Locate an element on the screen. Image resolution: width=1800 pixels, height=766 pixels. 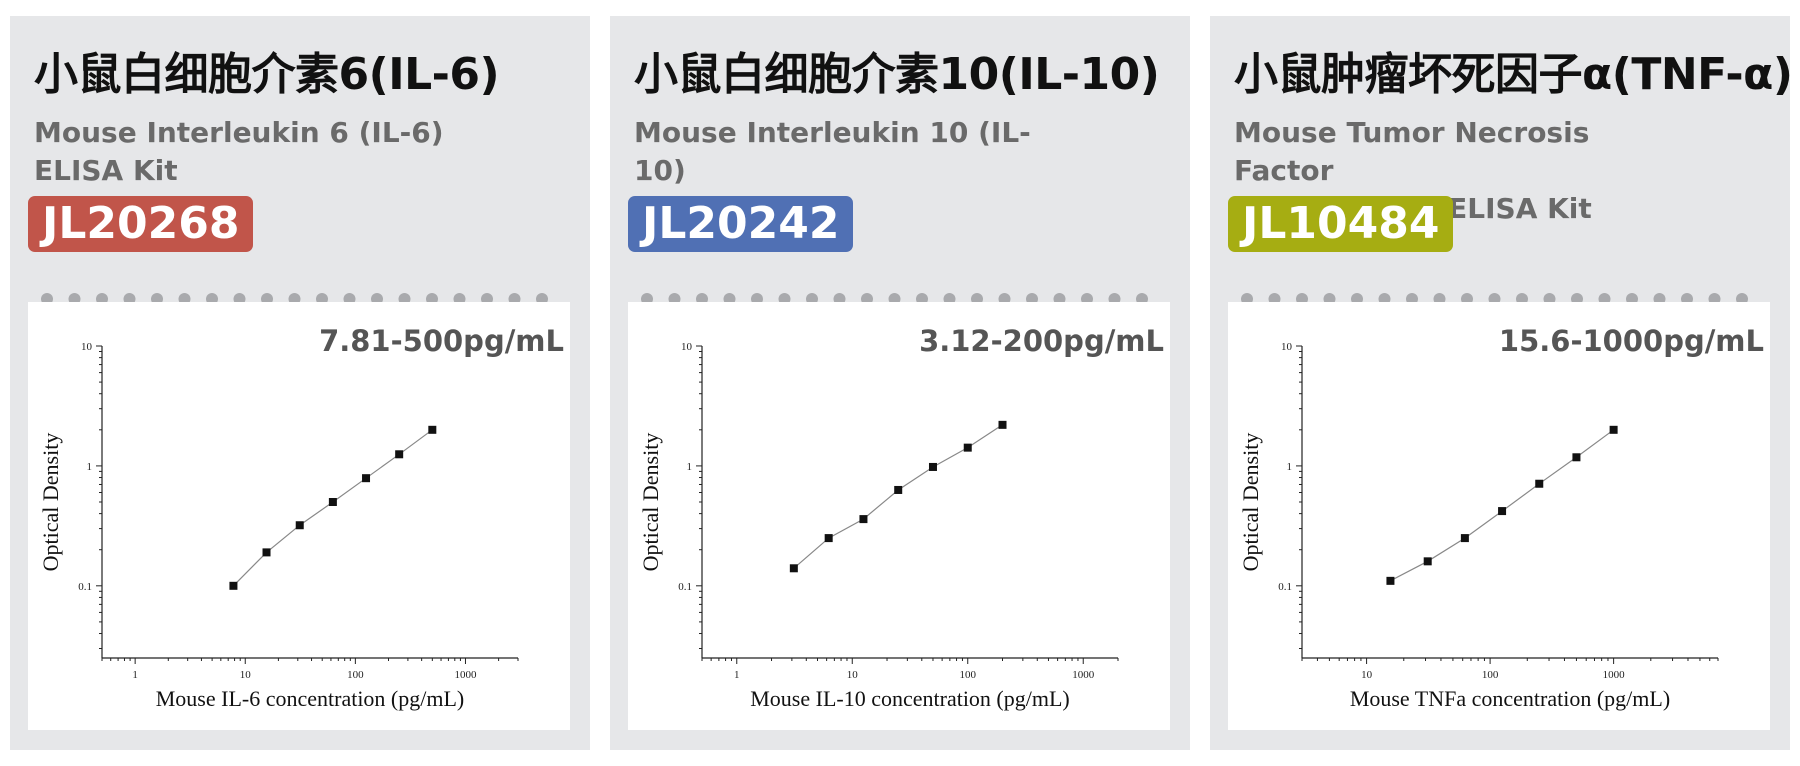
detection-range-label: 7.81-500pg/mL is located at coordinates (441, 341).